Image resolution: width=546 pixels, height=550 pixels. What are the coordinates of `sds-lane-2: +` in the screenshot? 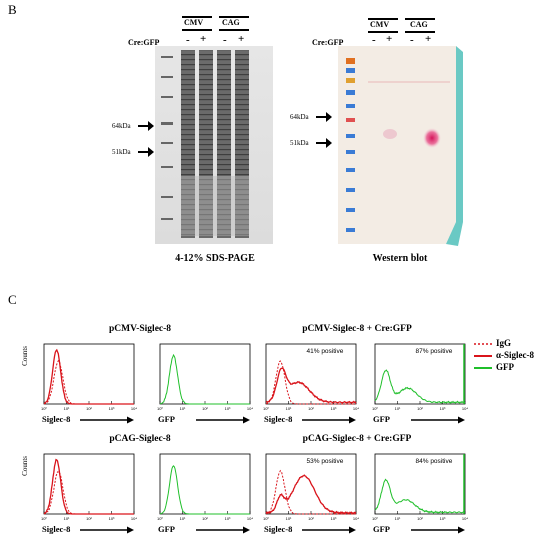 It's located at (203, 39).